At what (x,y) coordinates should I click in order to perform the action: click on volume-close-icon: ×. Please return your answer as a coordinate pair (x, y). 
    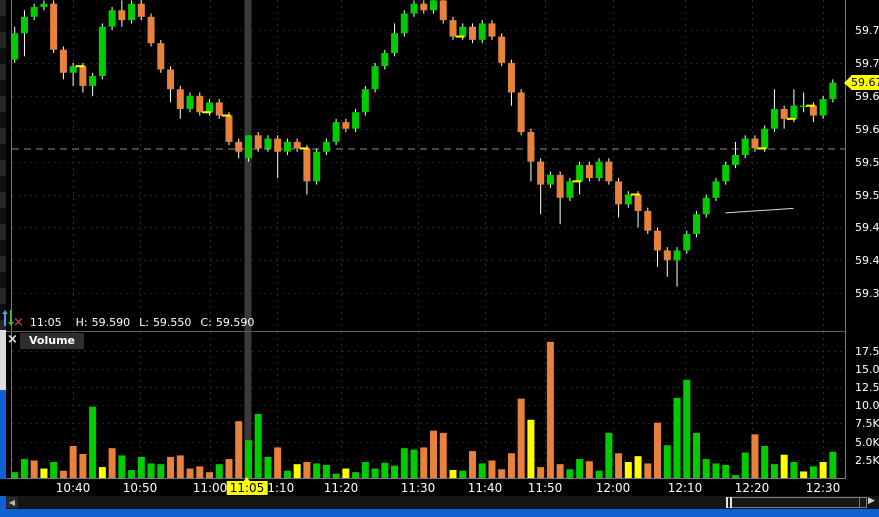
    Looking at the image, I should click on (12, 339).